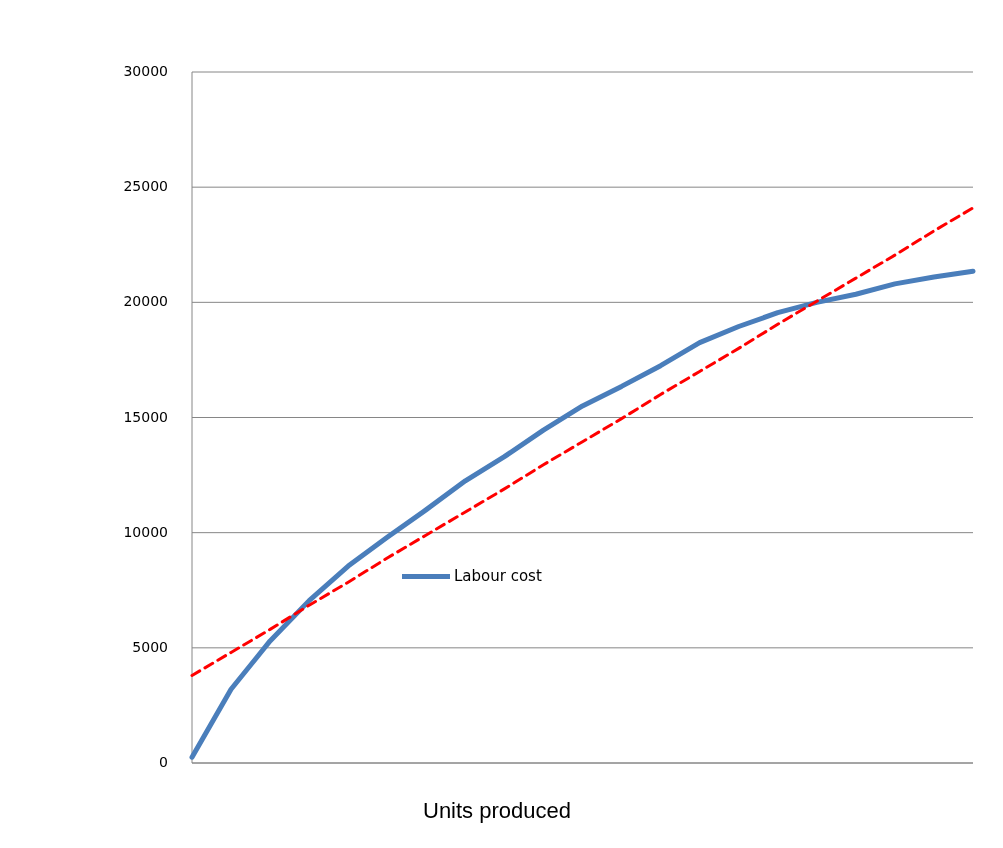 The image size is (1003, 848). I want to click on legend-label: Labour cost, so click(498, 575).